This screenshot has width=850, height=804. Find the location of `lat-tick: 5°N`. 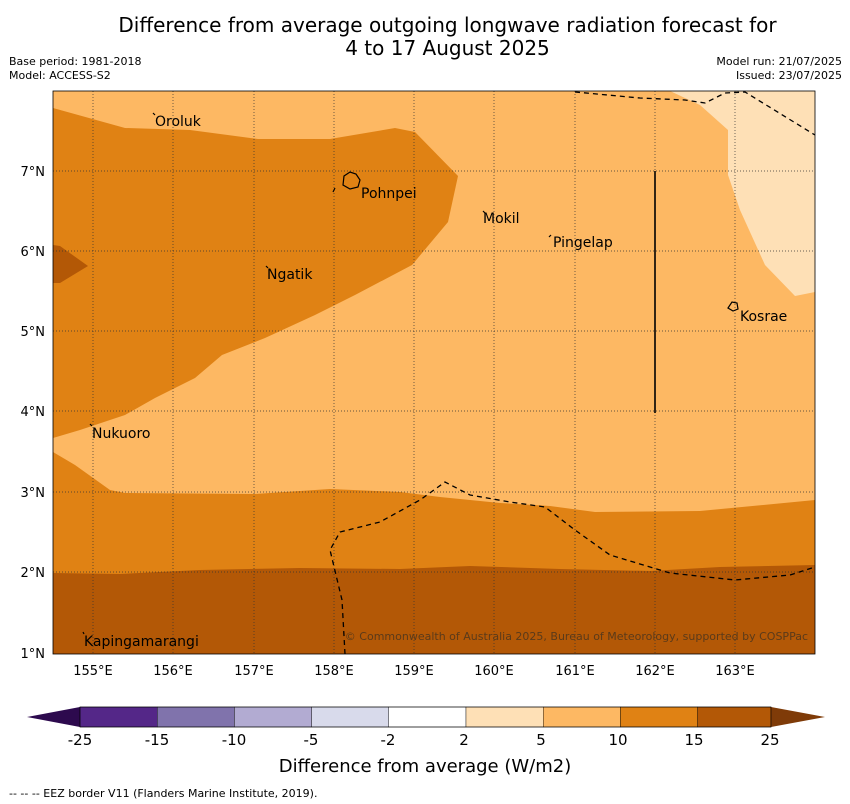

lat-tick: 5°N is located at coordinates (33, 332).